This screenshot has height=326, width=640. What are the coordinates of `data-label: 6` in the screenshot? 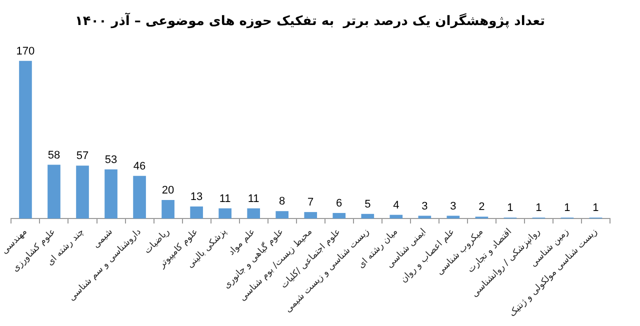 It's located at (339, 204).